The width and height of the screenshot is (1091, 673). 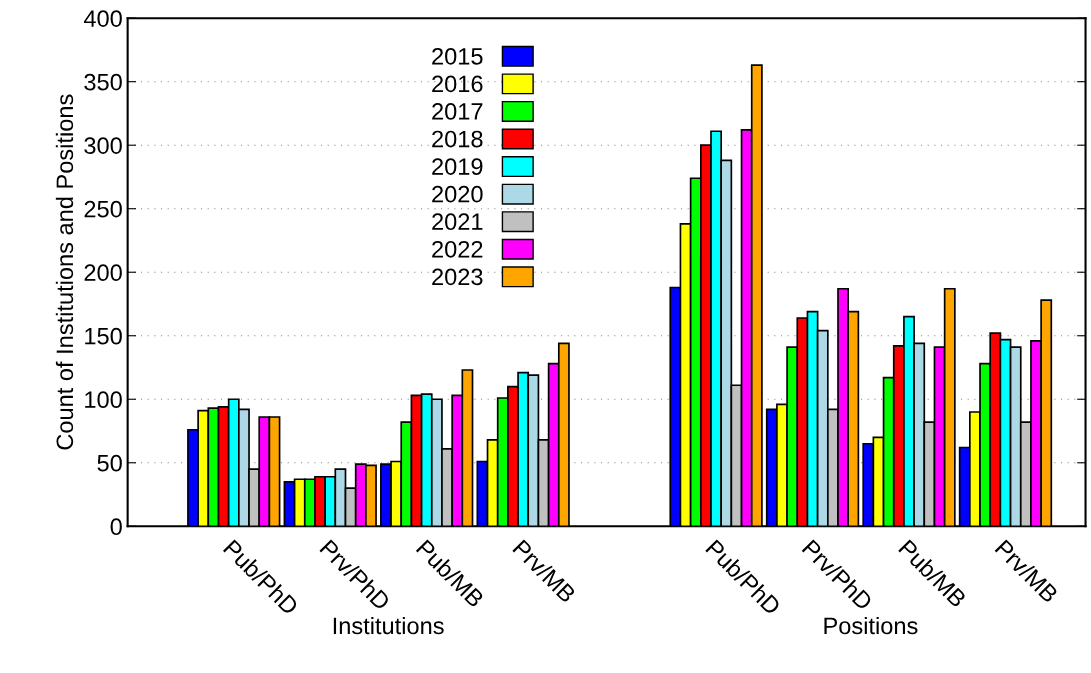 I want to click on y-axis-title: Count of Institutions and Positions, so click(x=64, y=272).